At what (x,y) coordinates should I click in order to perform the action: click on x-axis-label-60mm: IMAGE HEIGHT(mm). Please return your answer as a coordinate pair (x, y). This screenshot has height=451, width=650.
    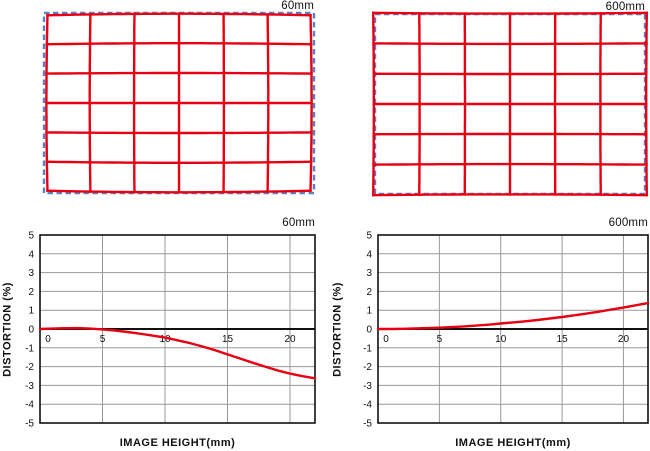
    Looking at the image, I should click on (177, 443).